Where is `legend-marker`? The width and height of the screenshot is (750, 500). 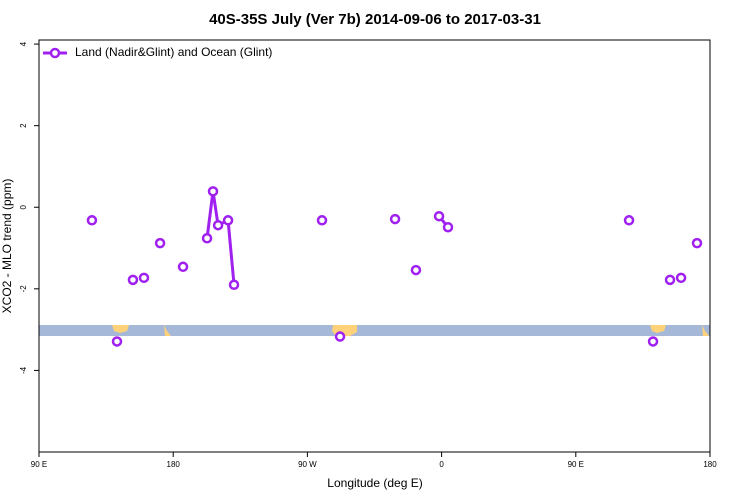
legend-marker is located at coordinates (55, 53).